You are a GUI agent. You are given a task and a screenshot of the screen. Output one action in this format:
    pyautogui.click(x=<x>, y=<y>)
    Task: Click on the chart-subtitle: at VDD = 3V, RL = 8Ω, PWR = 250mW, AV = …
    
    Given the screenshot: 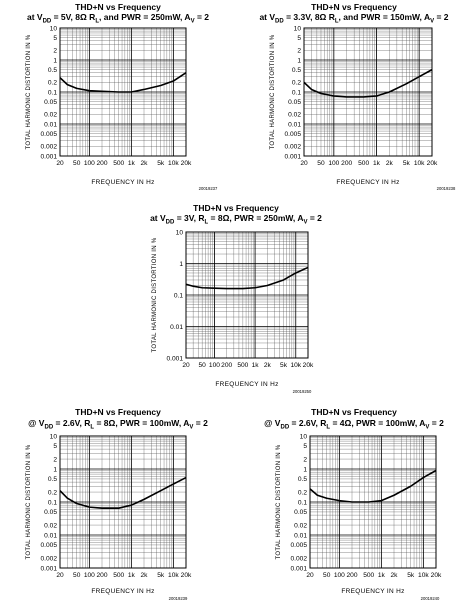 What is the action you would take?
    pyautogui.click(x=236, y=219)
    